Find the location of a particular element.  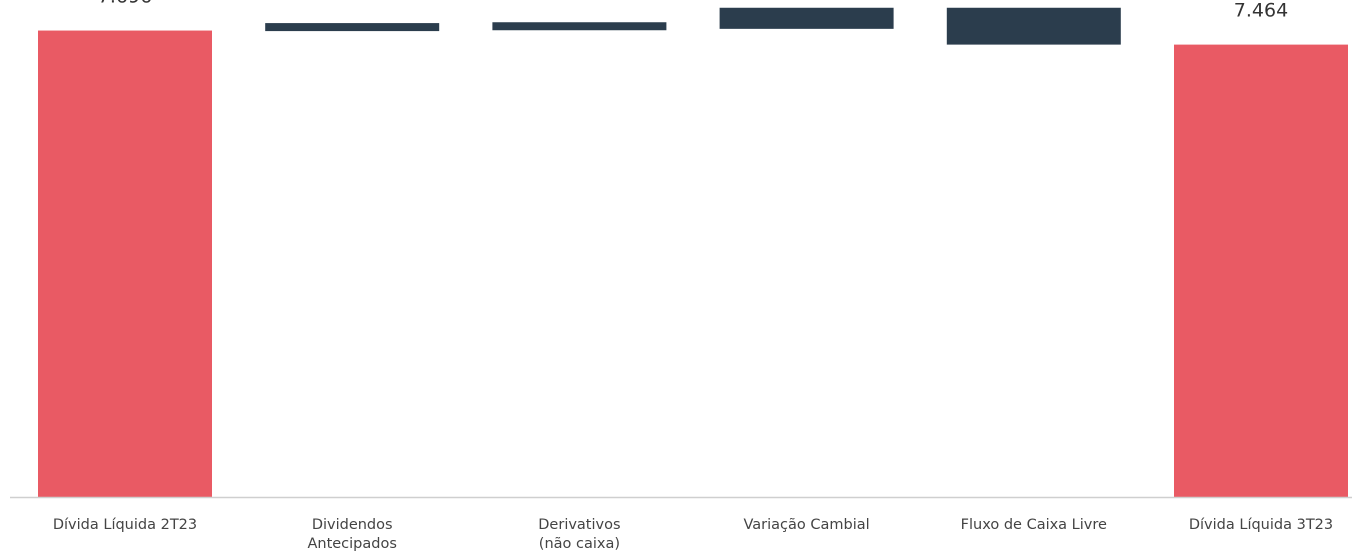

category-label-4: Fluxo de Caixa Livre is located at coordinates (1034, 525).